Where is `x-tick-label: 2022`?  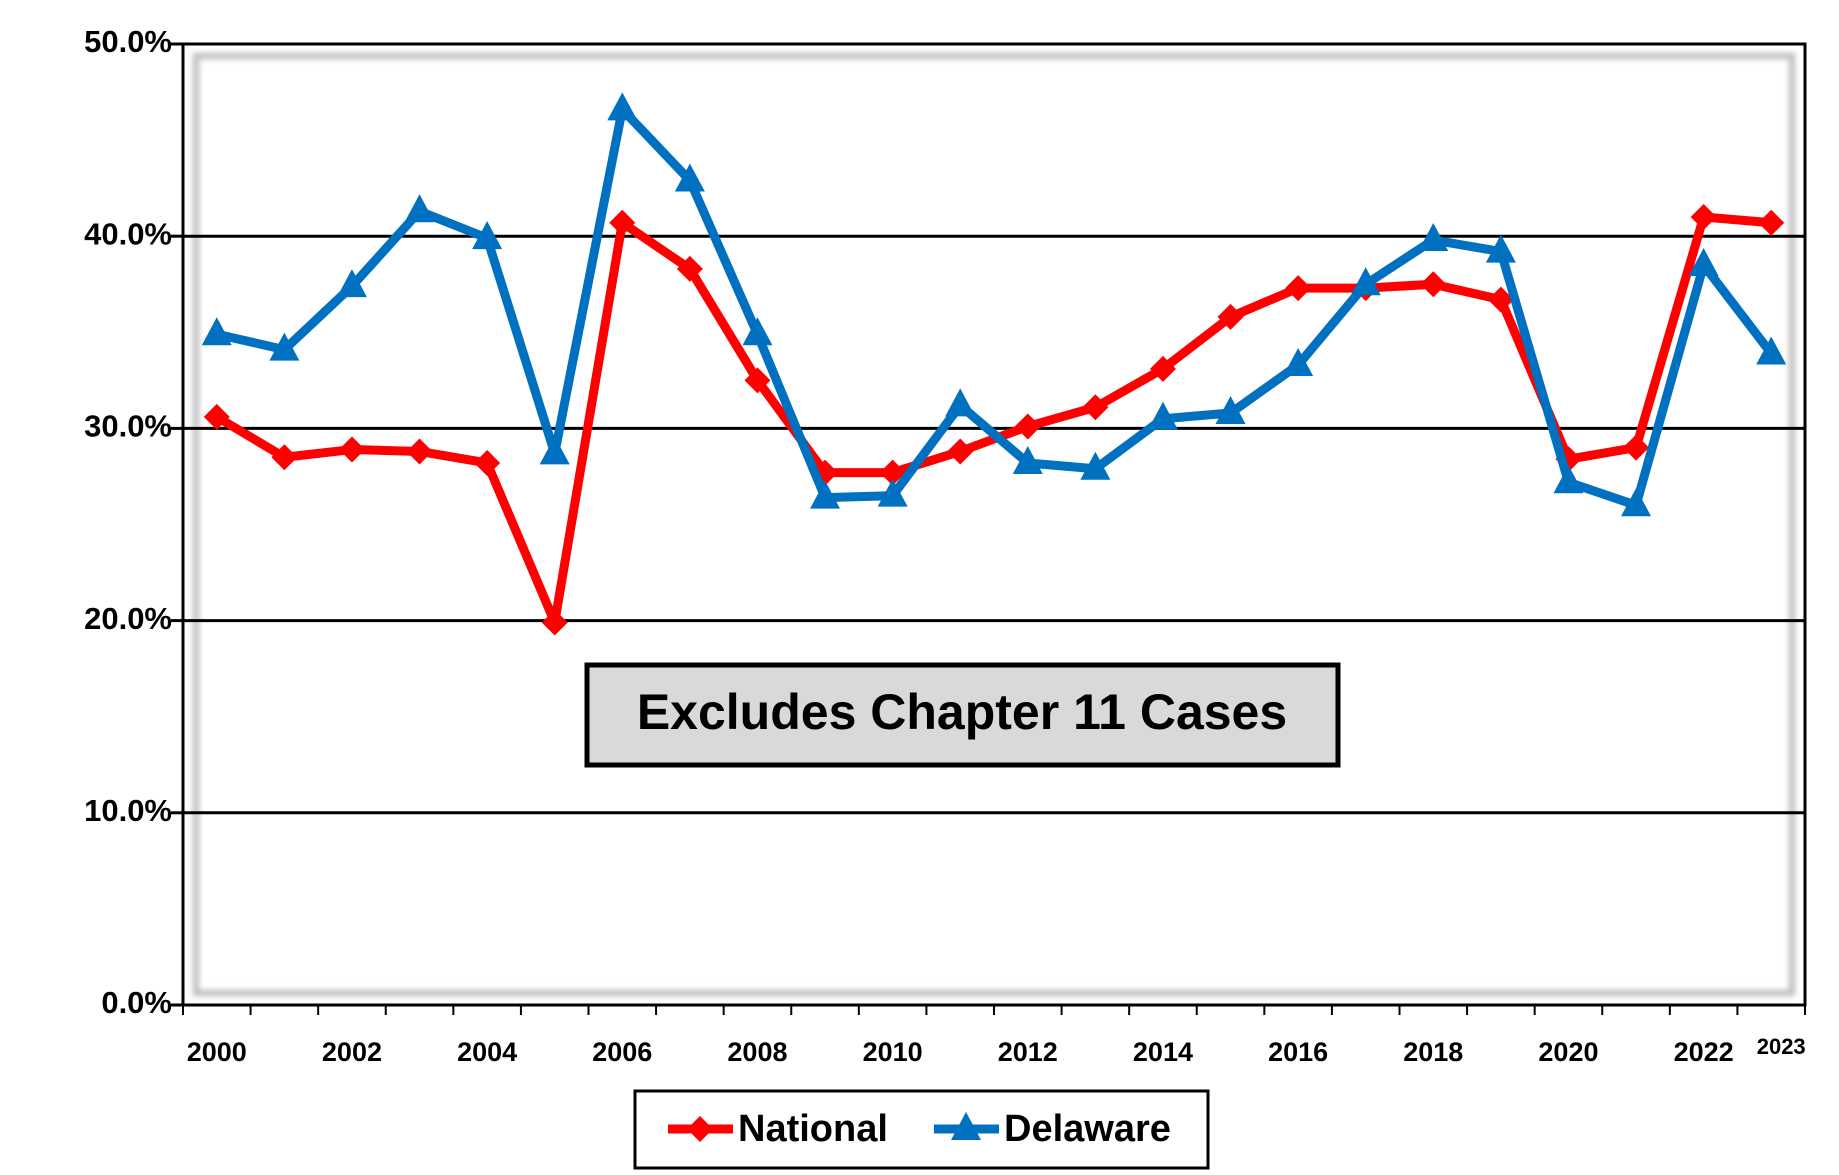 x-tick-label: 2022 is located at coordinates (1704, 1052).